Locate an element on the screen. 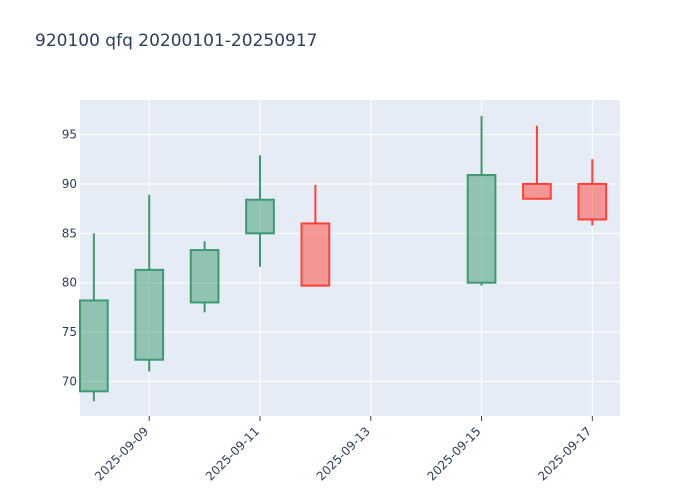 Image resolution: width=700 pixels, height=500 pixels. y-tick-label: 95 is located at coordinates (69, 135).